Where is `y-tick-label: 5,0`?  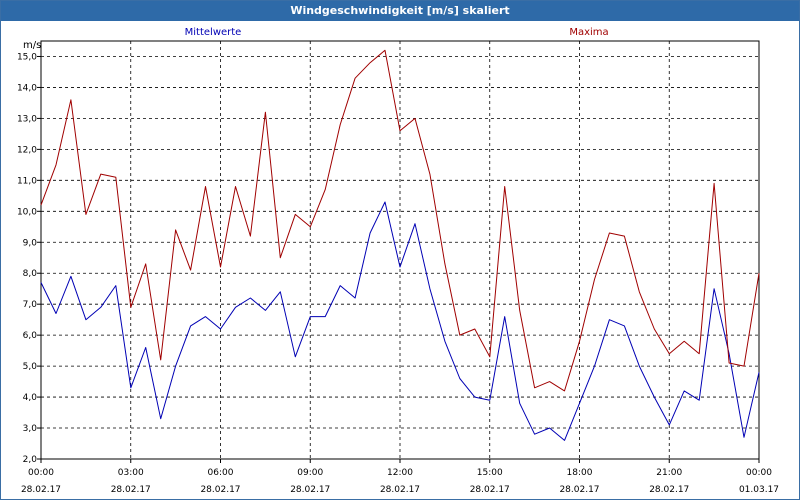
y-tick-label: 5,0 is located at coordinates (30, 367).